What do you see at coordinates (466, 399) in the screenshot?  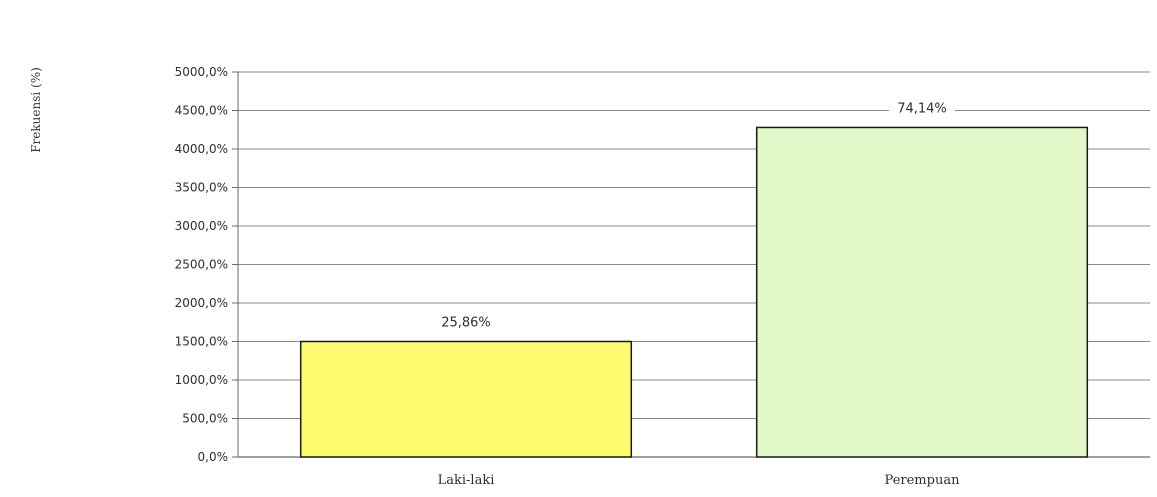 I see `bar-laki-laki` at bounding box center [466, 399].